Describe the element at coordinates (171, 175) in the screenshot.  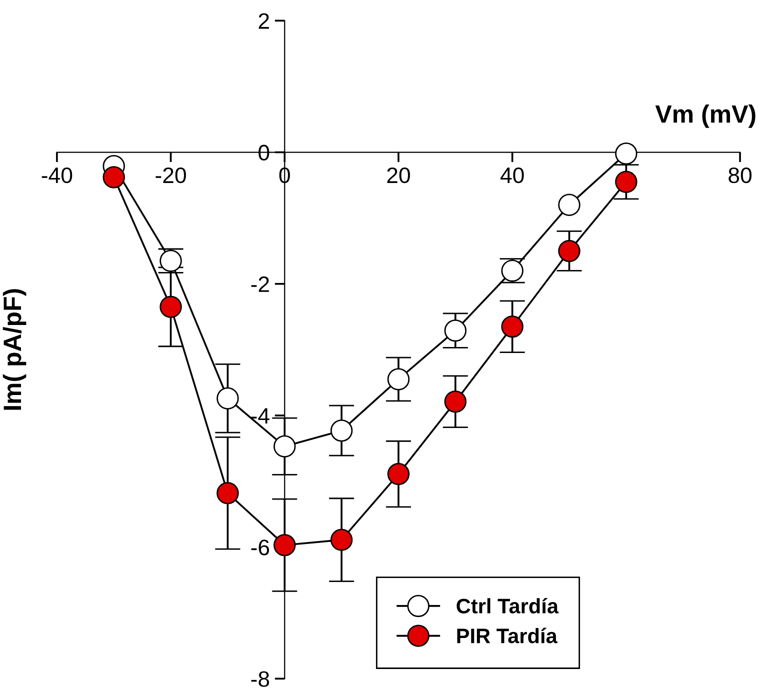
I see `x-tick-label: -20` at that location.